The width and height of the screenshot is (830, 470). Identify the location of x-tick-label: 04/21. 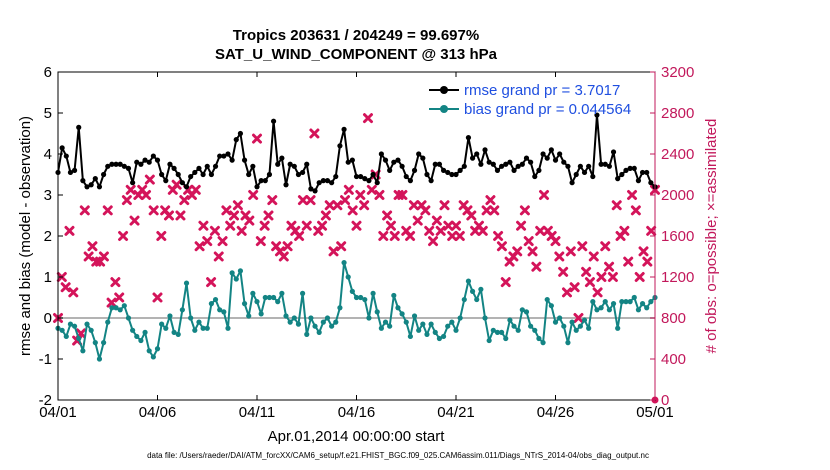
(456, 412).